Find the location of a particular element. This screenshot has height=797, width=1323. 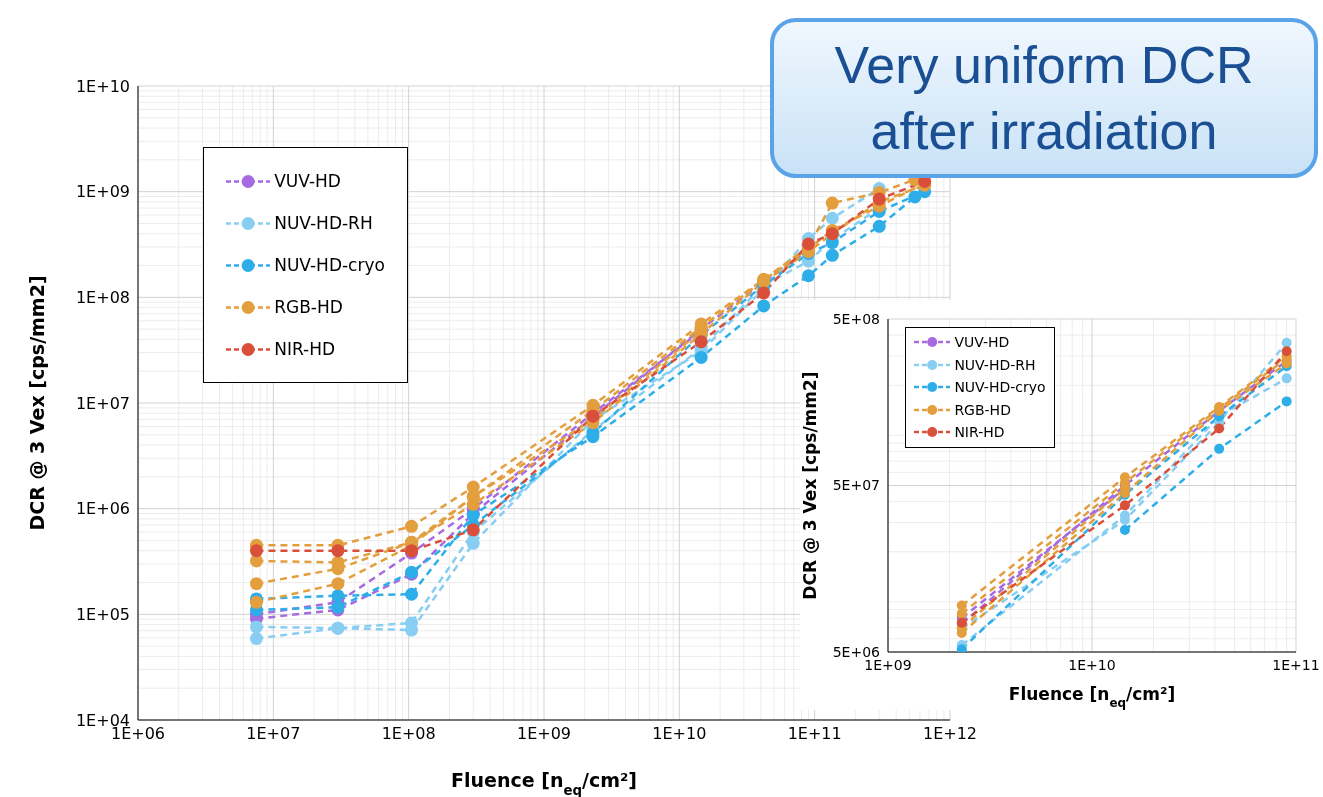

y-tick-label: 1E+06 is located at coordinates (102, 509).